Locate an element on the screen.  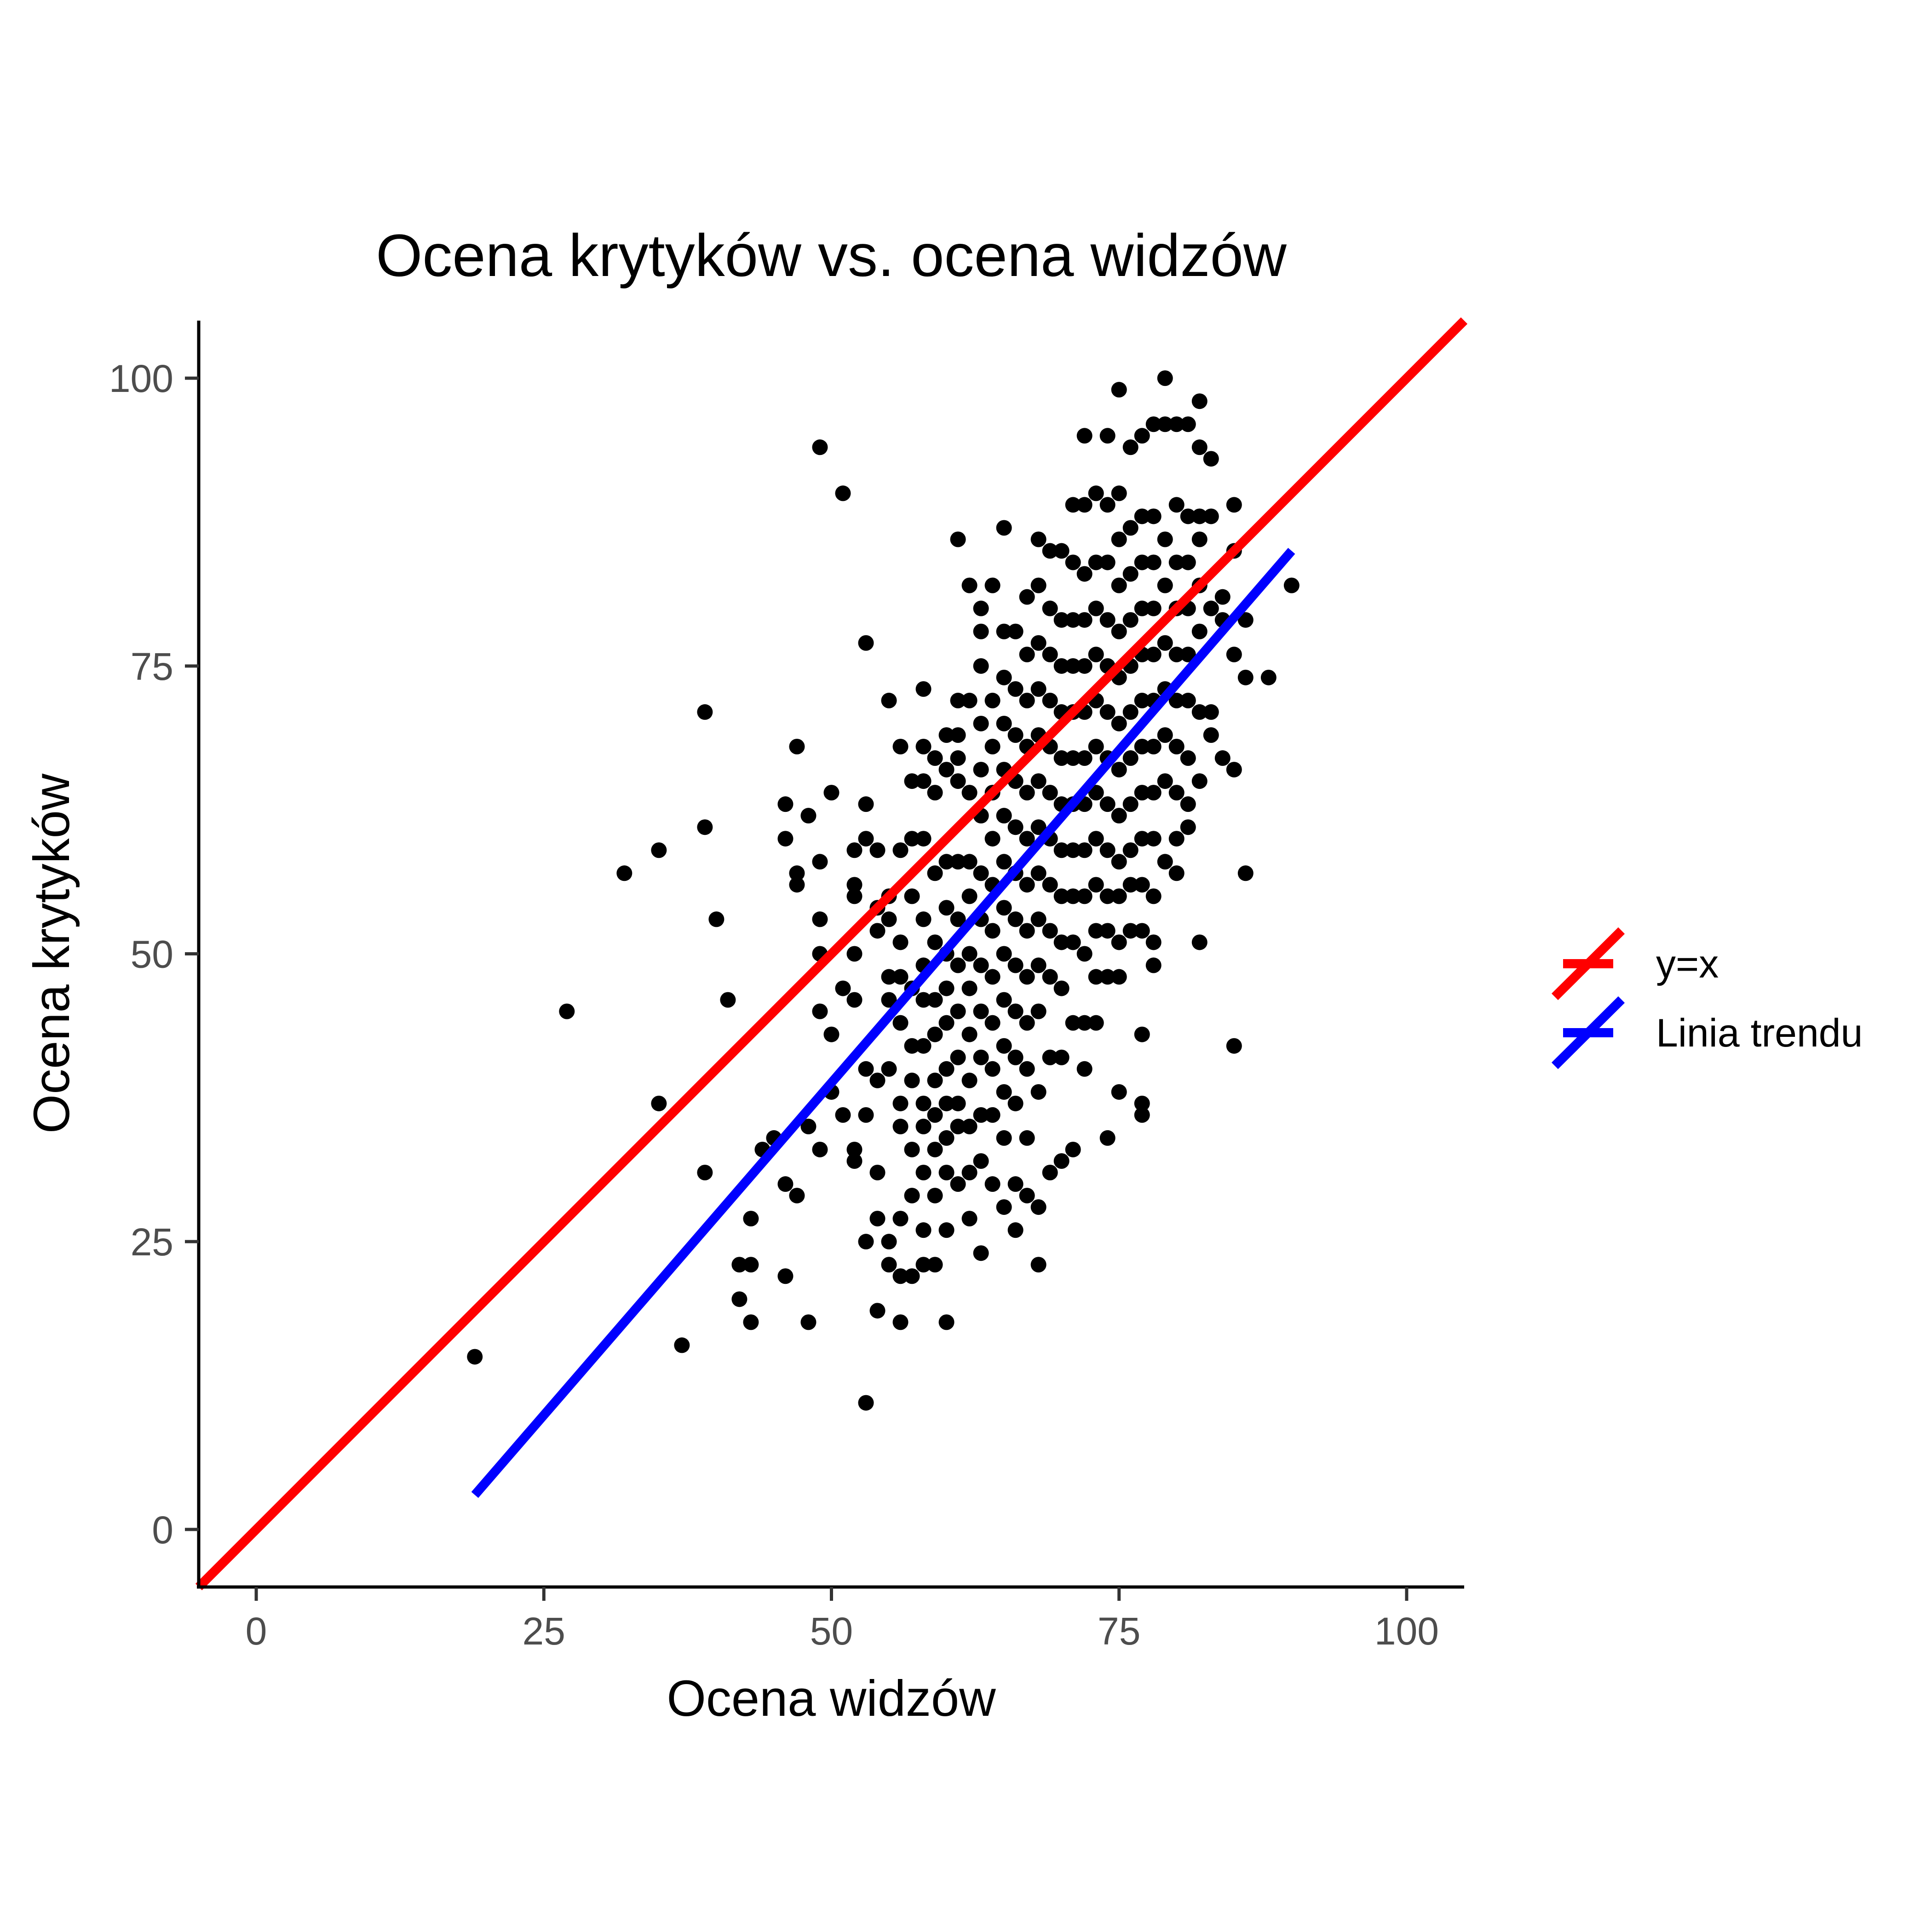
y-tick-label-2: 50 is located at coordinates (152, 954).